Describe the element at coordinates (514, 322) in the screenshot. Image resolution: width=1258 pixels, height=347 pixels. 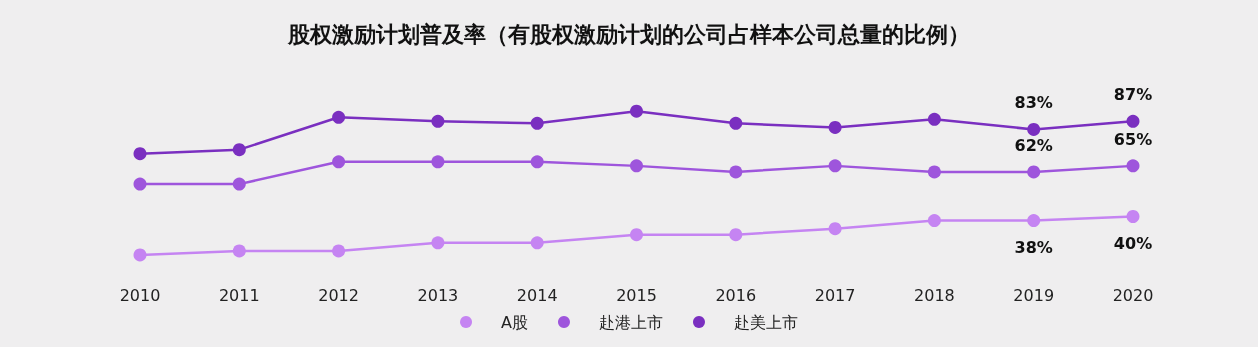
I see `legend-label: A股` at that location.